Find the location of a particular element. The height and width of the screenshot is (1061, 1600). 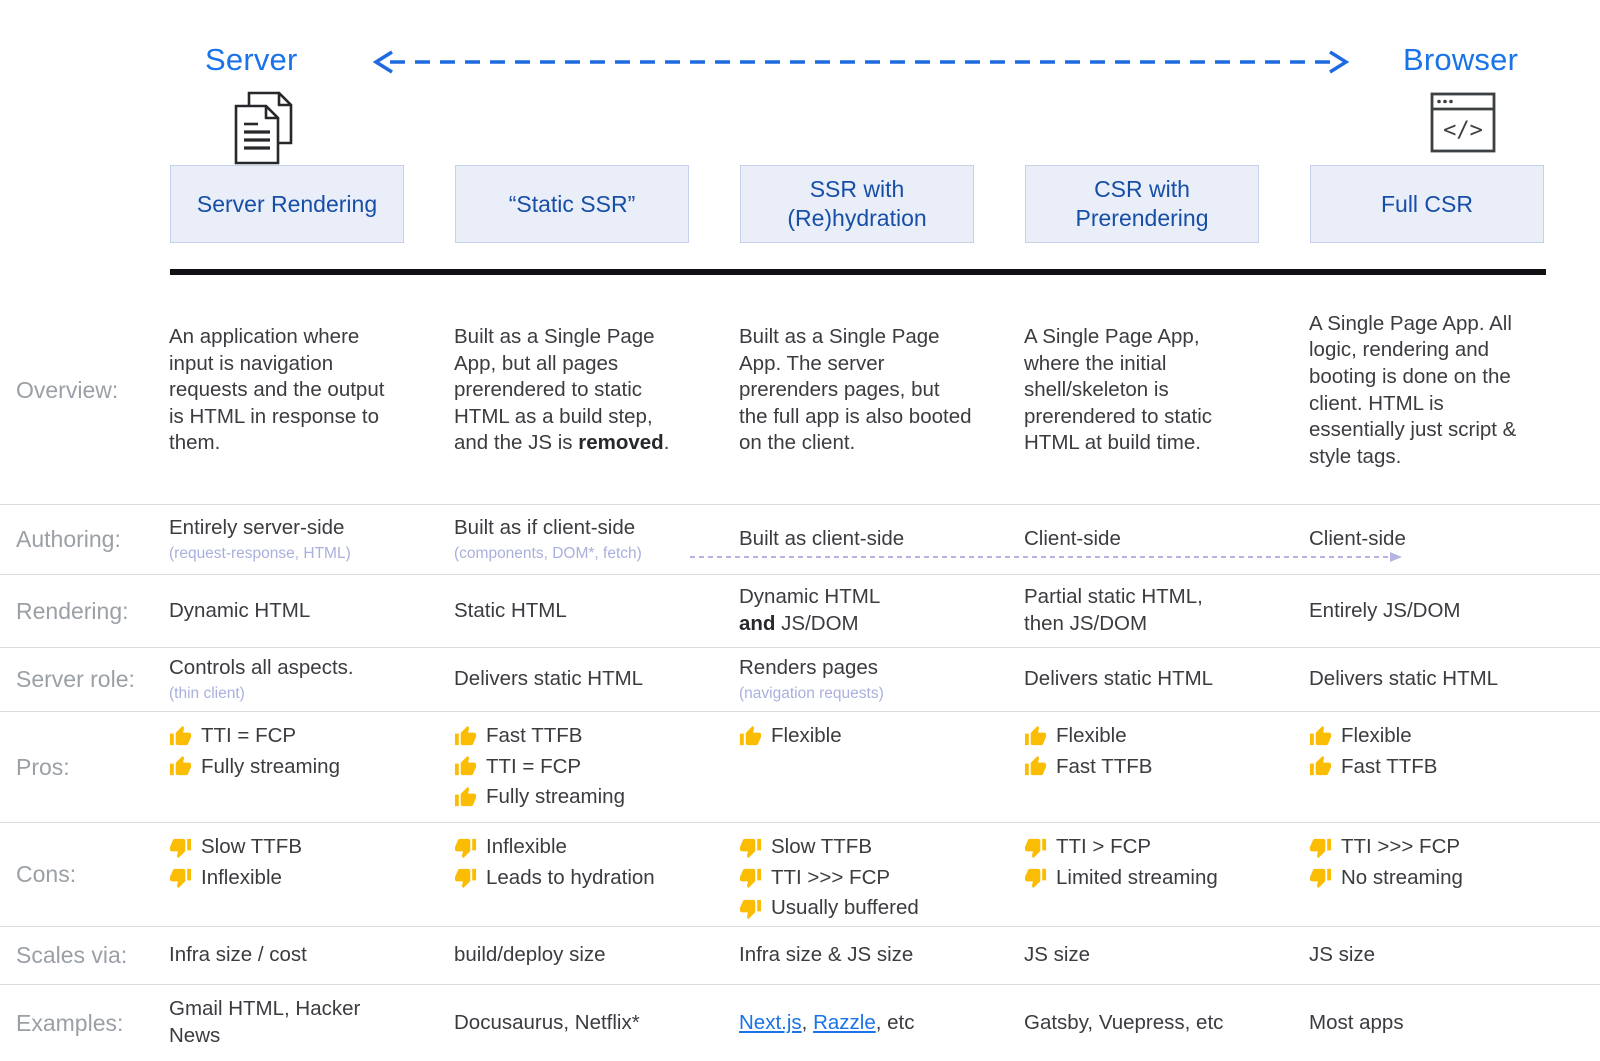

pros-cell: Fast TTFB TTI = FCP Fully streaming is located at coordinates (596, 763).